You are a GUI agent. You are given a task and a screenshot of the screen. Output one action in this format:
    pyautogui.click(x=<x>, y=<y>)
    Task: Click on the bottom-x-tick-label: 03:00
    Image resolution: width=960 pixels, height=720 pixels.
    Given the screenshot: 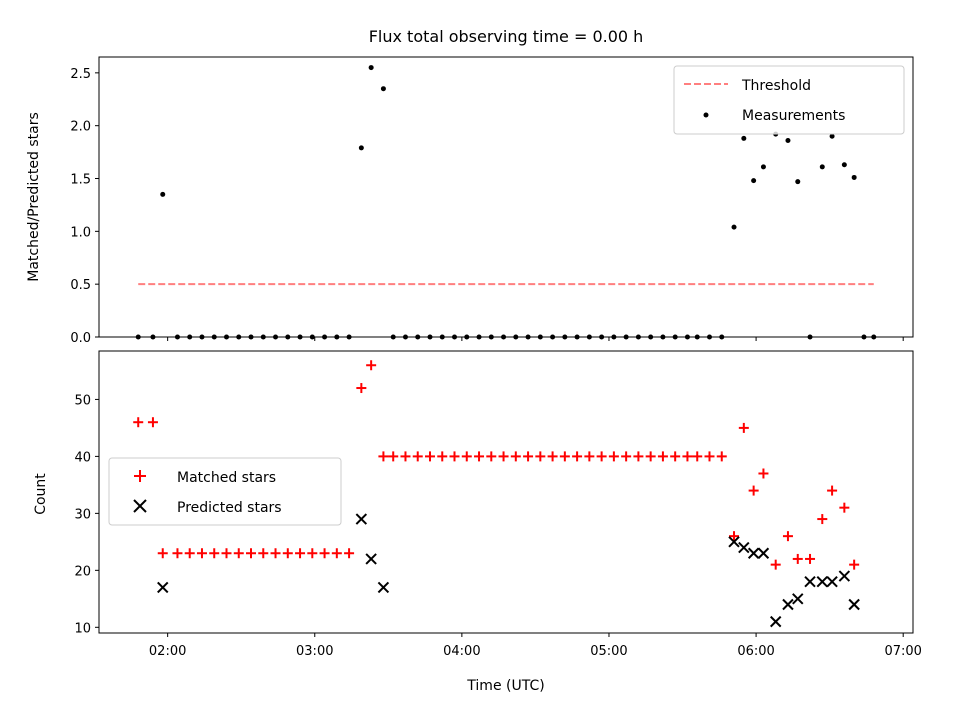 What is the action you would take?
    pyautogui.click(x=314, y=651)
    